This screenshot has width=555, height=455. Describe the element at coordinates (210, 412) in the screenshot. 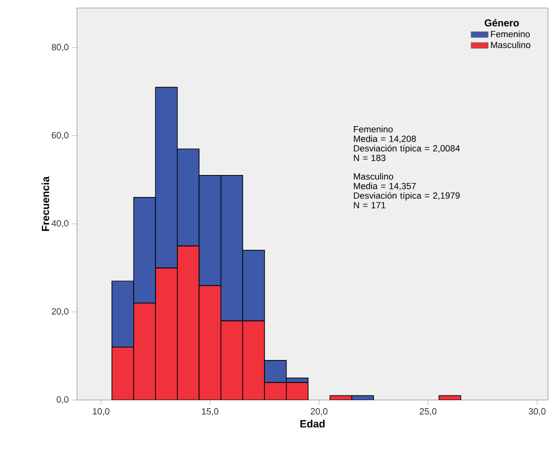

I see `x-tick-label: 15,0` at that location.